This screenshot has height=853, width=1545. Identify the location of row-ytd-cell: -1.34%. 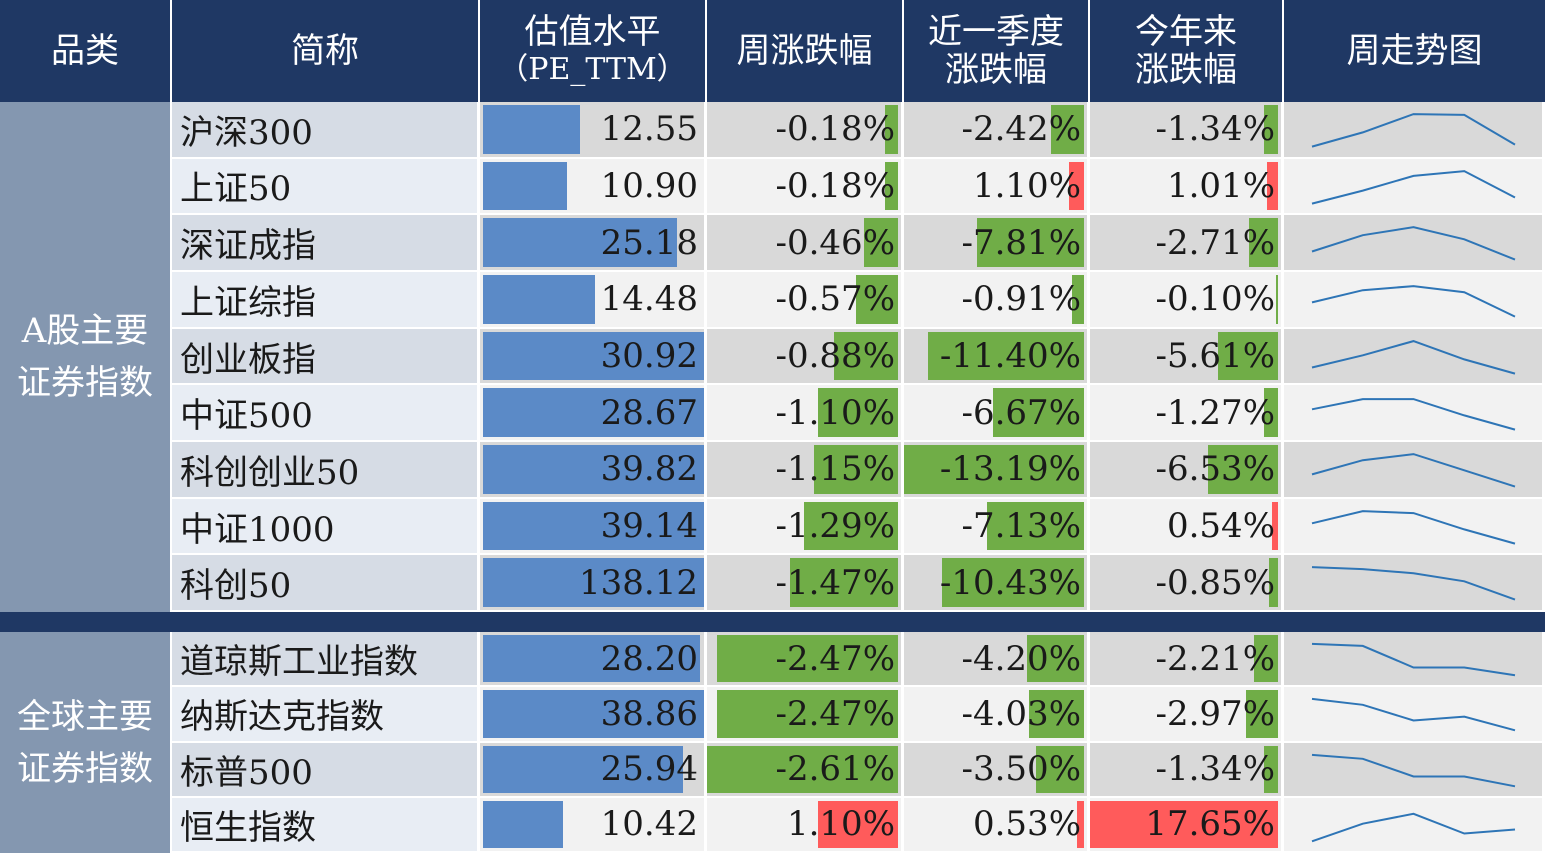
(1187, 130).